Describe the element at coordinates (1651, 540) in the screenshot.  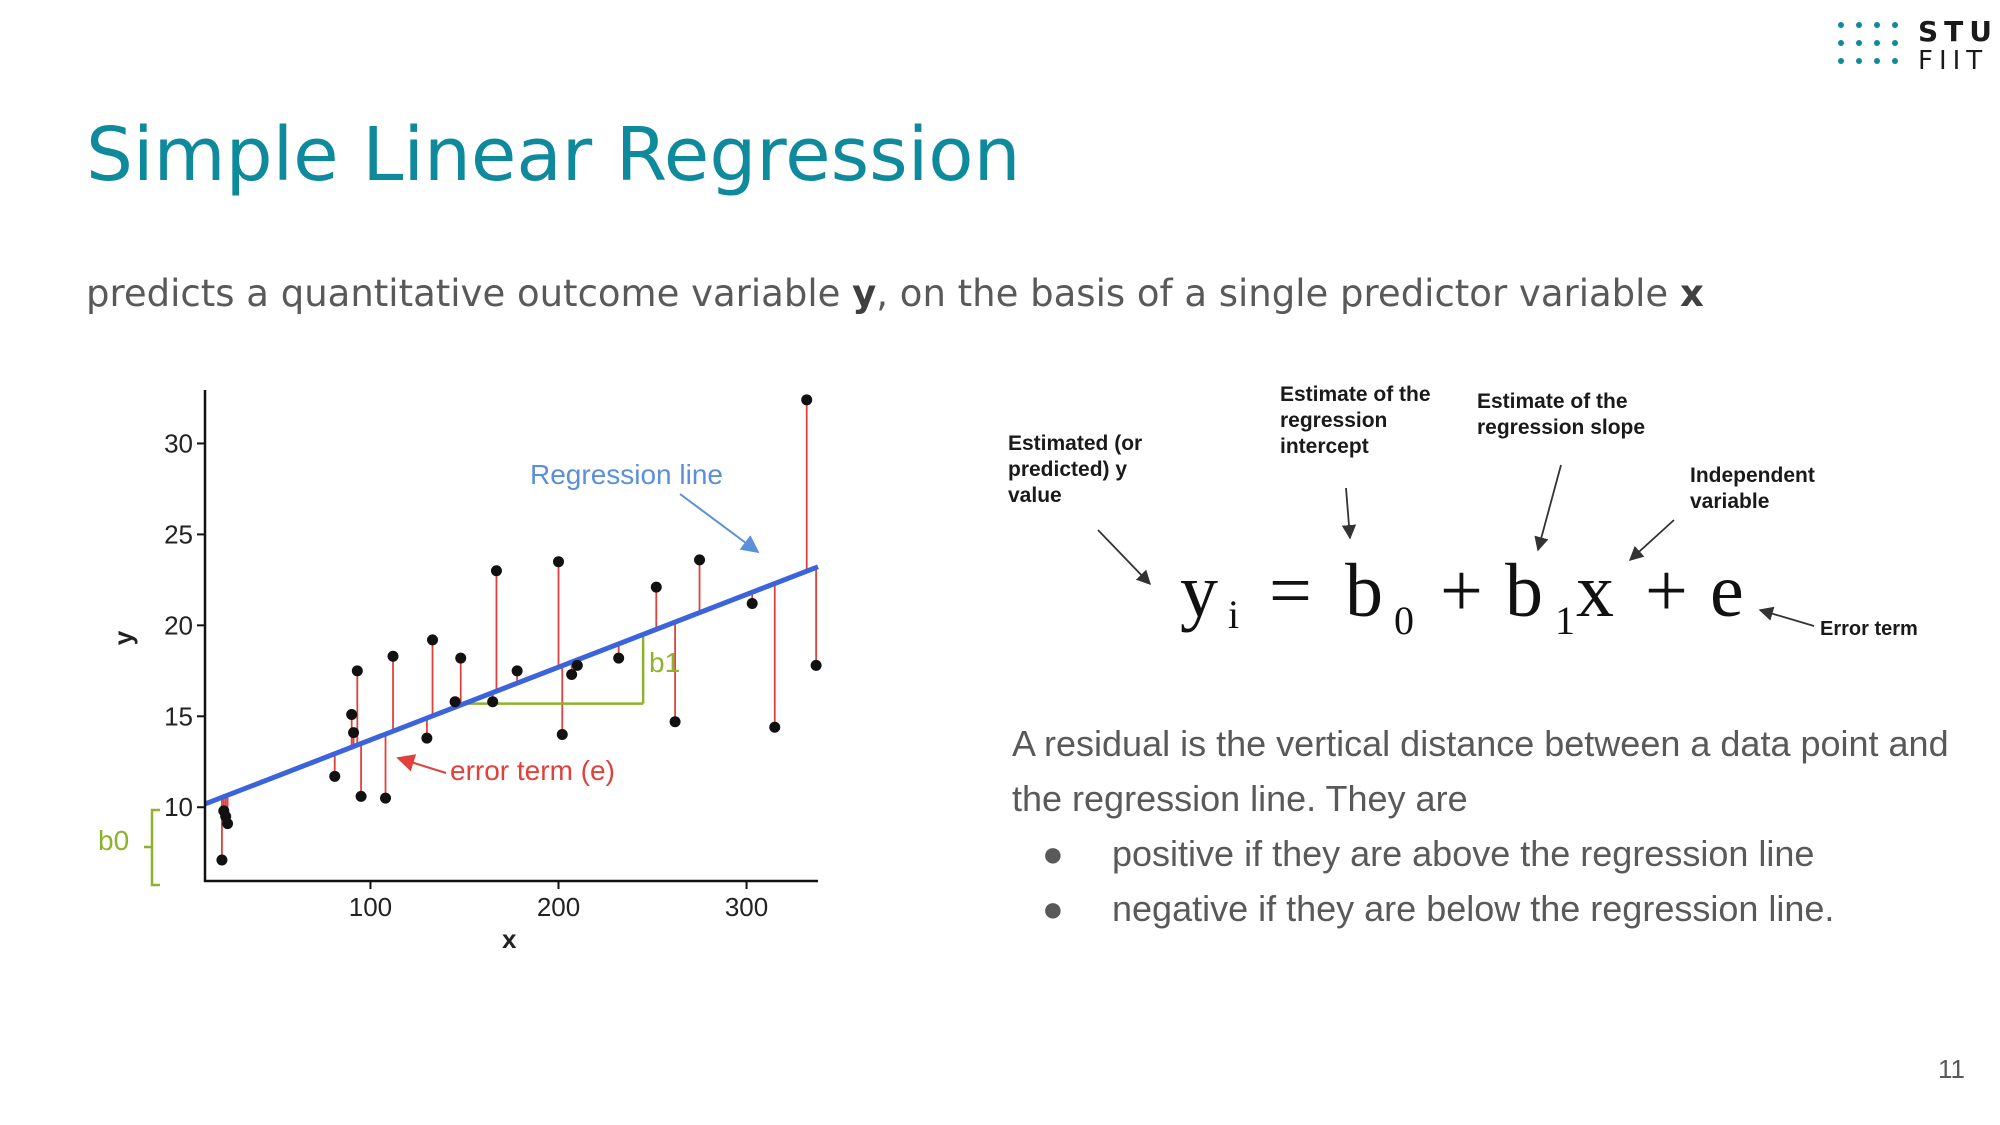
I see `arrow-to-x` at that location.